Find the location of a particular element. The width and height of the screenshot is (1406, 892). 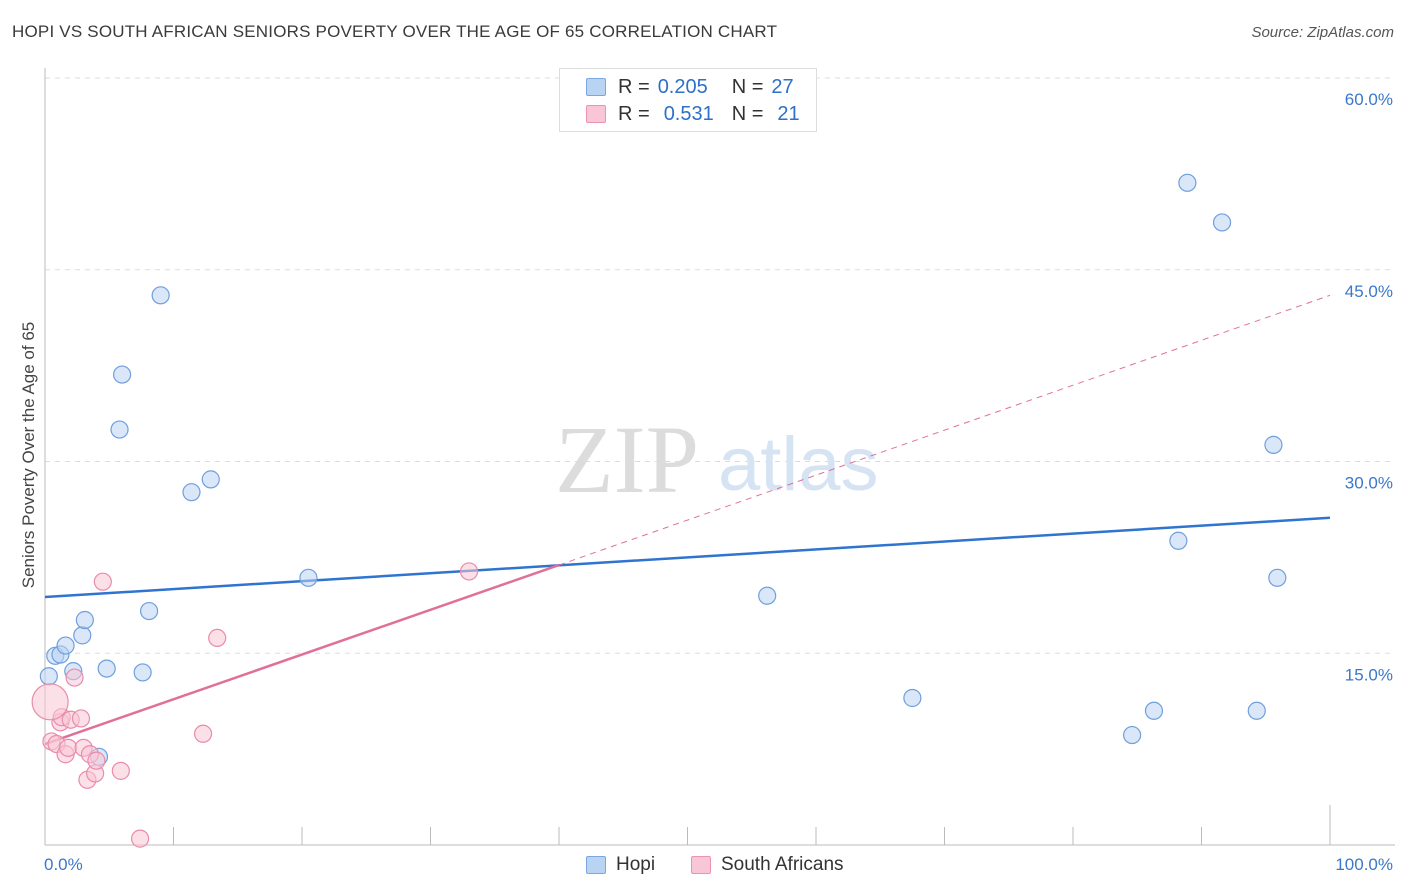

bottom-legend-hopi: Hopi is located at coordinates (620, 865).